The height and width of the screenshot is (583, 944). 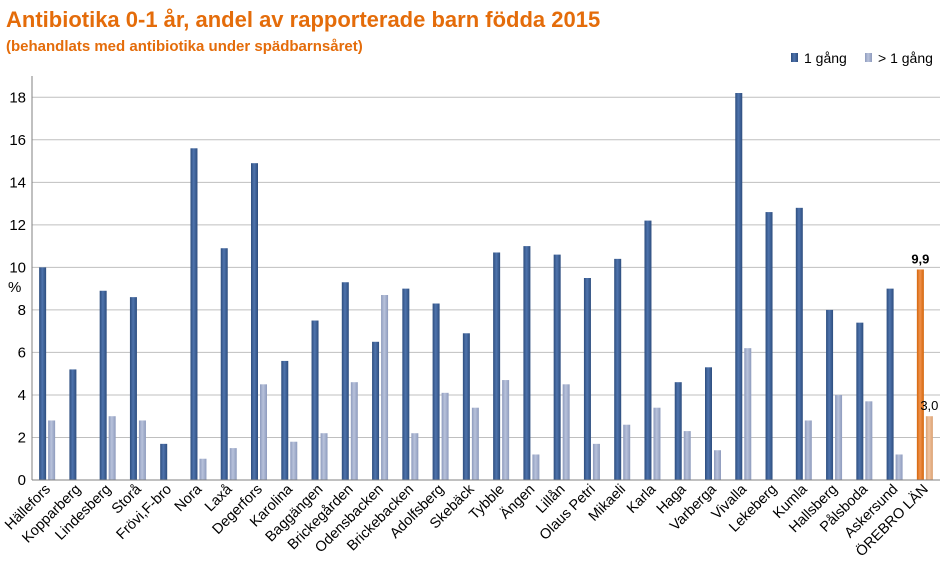 I want to click on y-tick-label: 16, so click(x=17, y=140).